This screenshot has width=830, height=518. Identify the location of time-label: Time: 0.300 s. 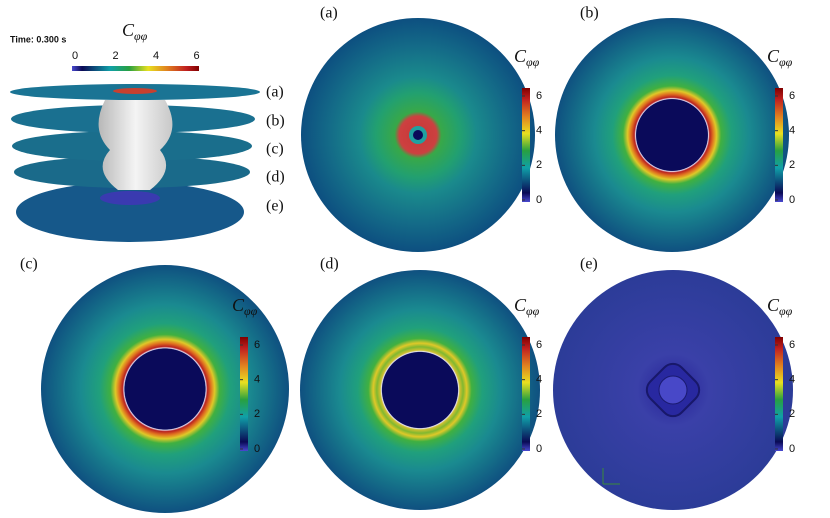
(38, 39).